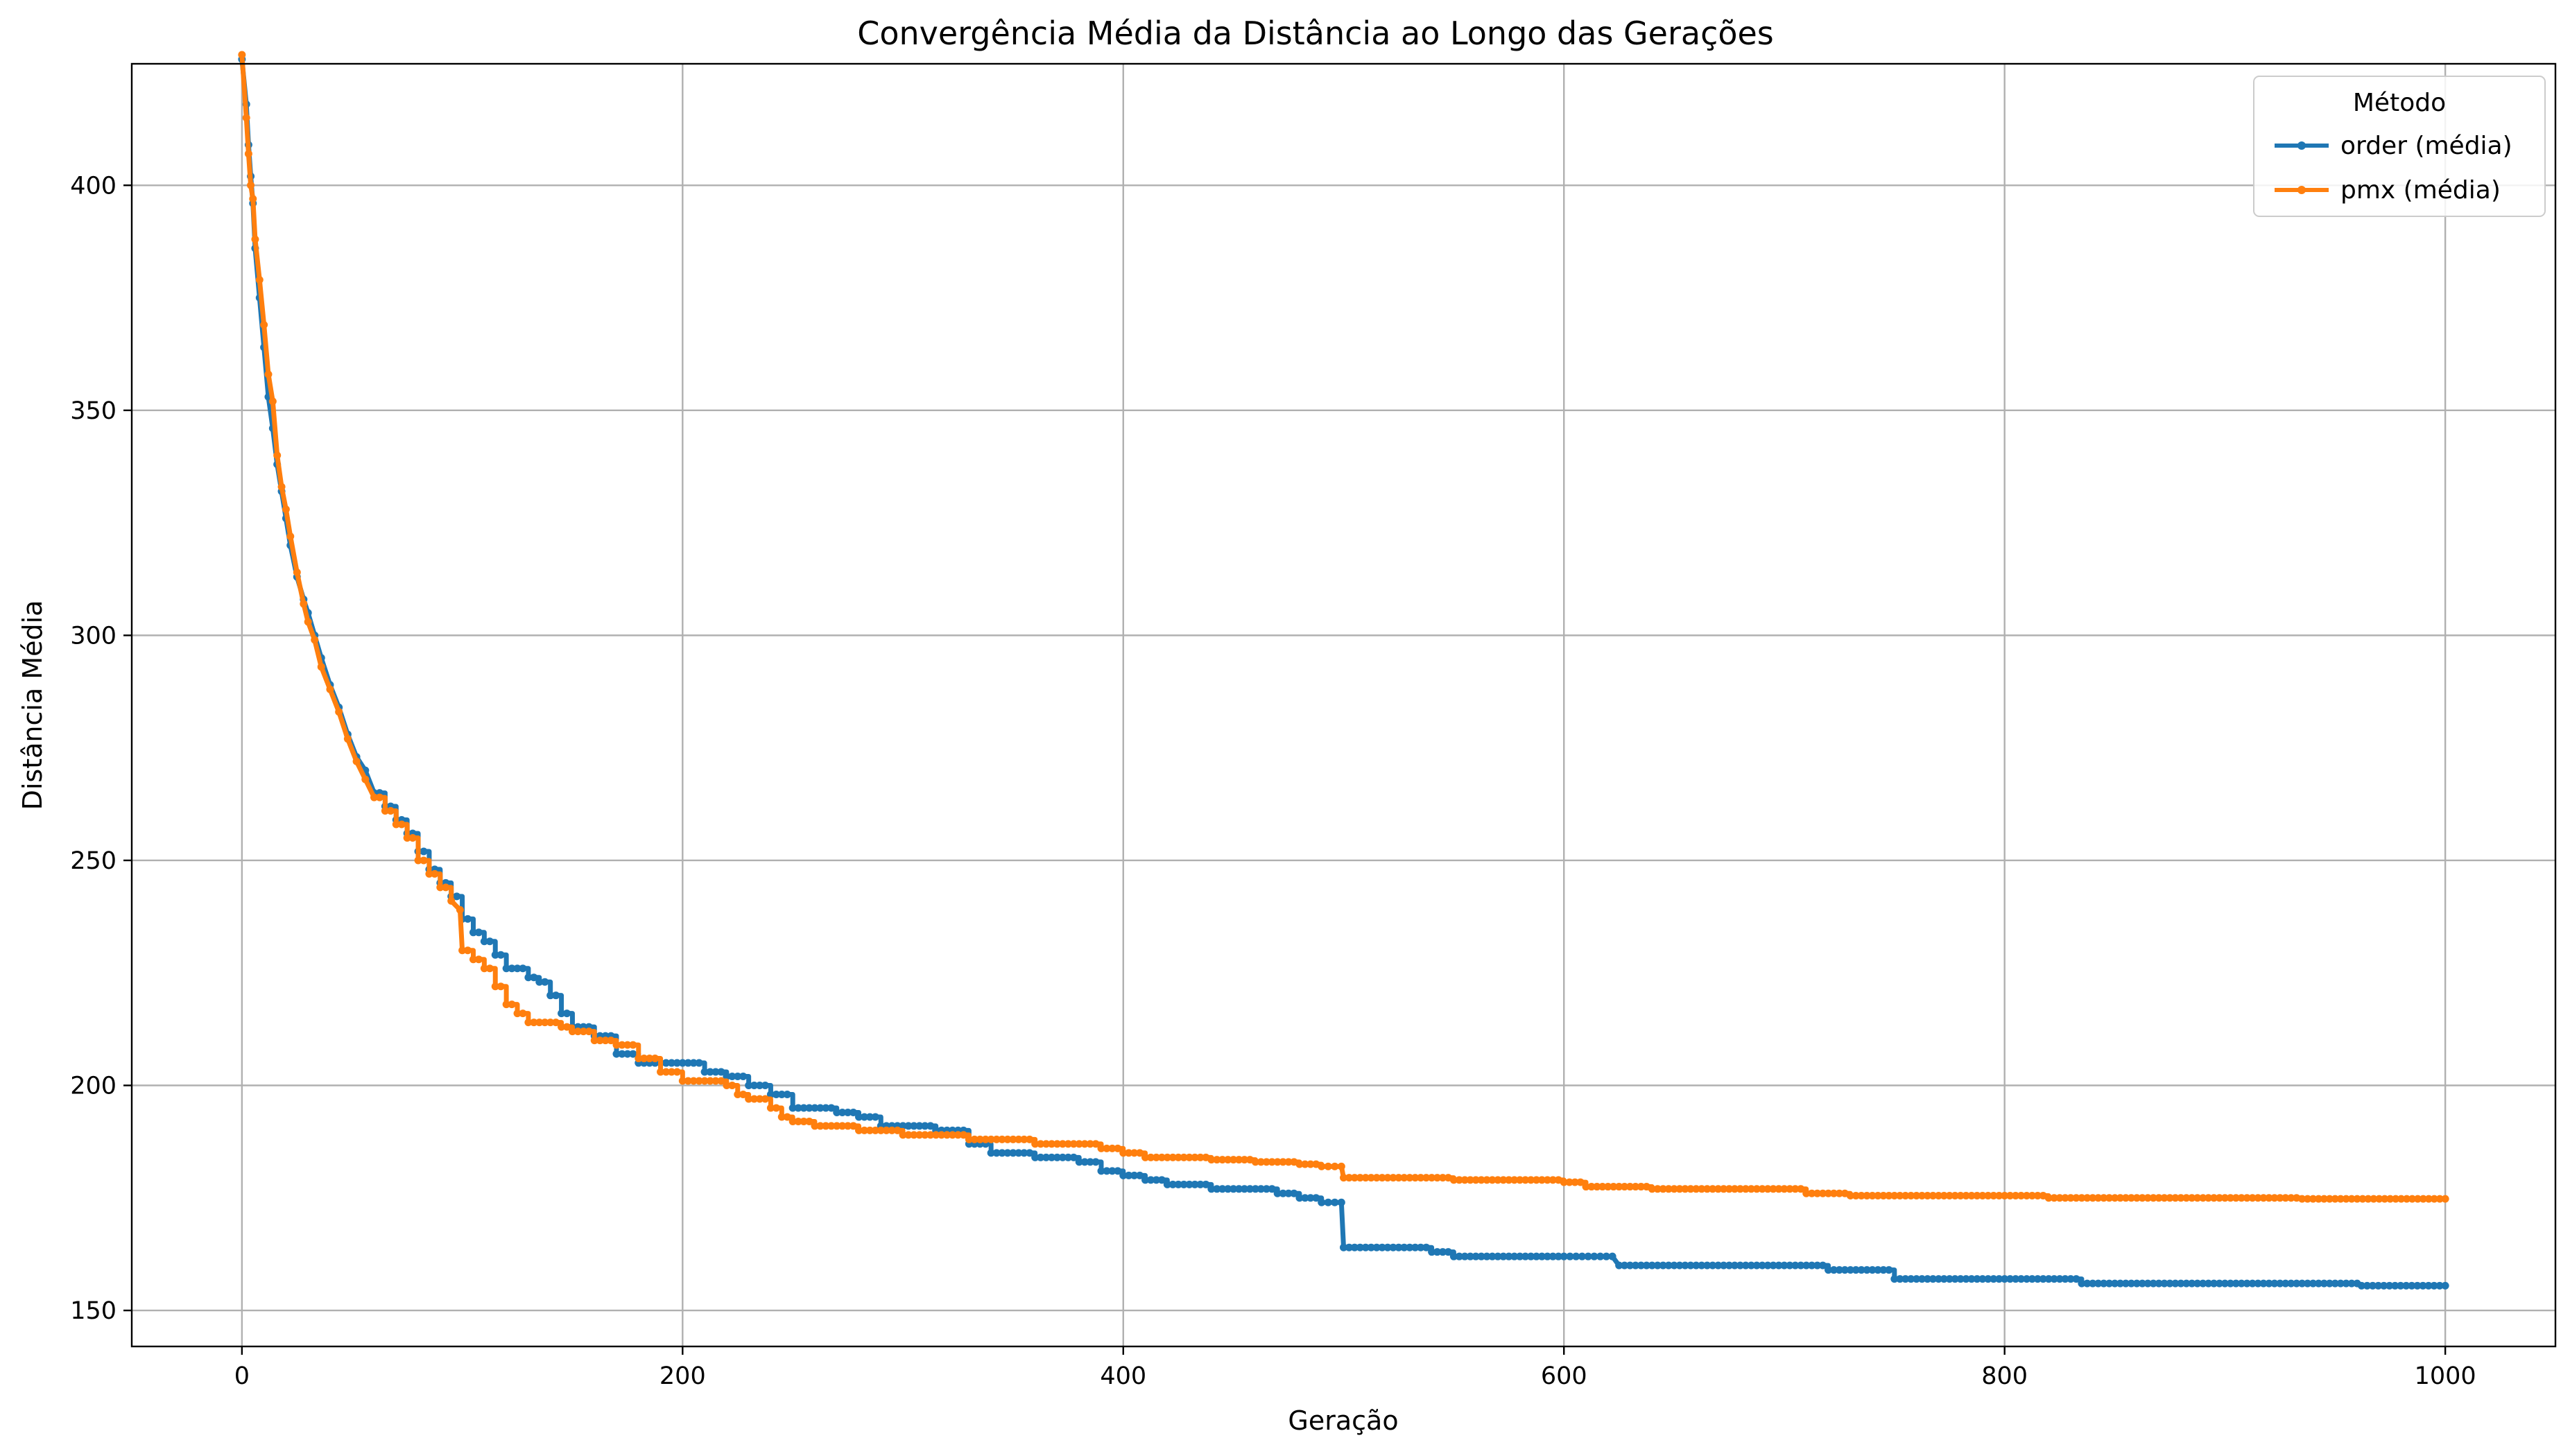  What do you see at coordinates (1123, 1376) in the screenshot?
I see `x-tick-label: 400` at bounding box center [1123, 1376].